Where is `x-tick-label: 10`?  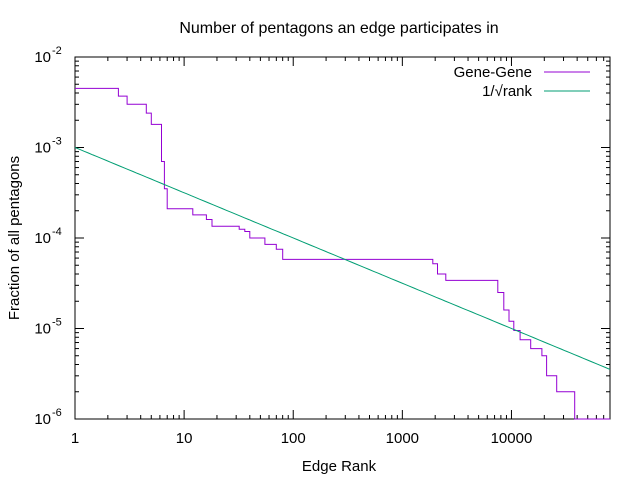
x-tick-label: 10 is located at coordinates (184, 438).